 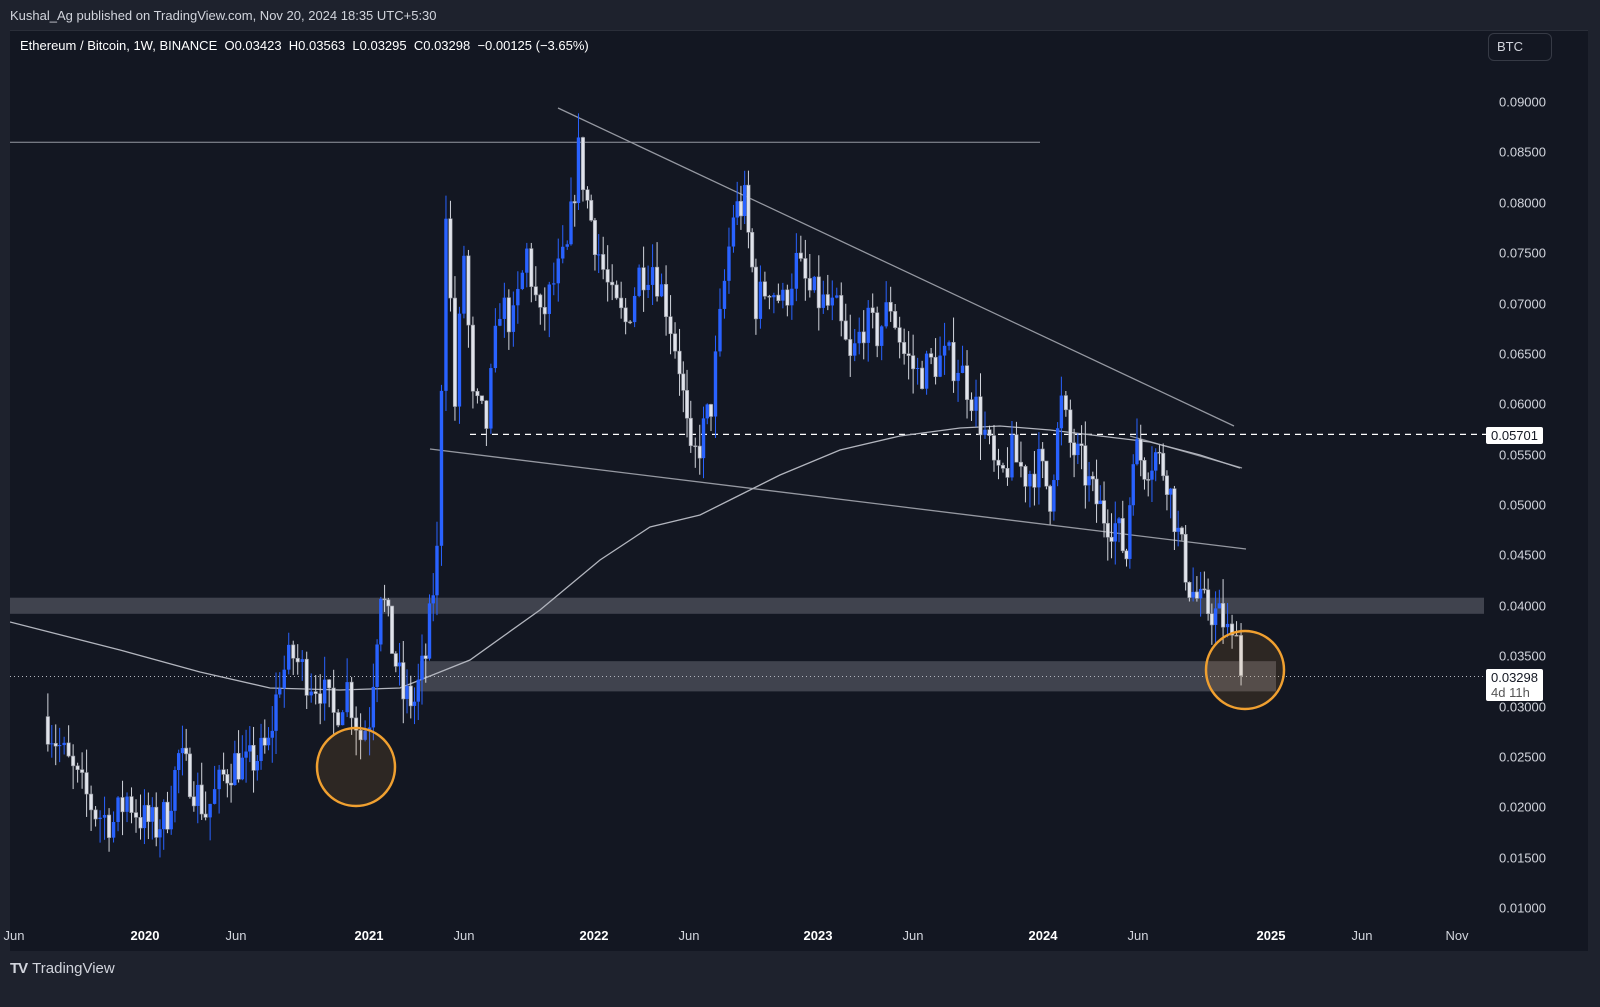 I want to click on upper-trendline, so click(x=896, y=267).